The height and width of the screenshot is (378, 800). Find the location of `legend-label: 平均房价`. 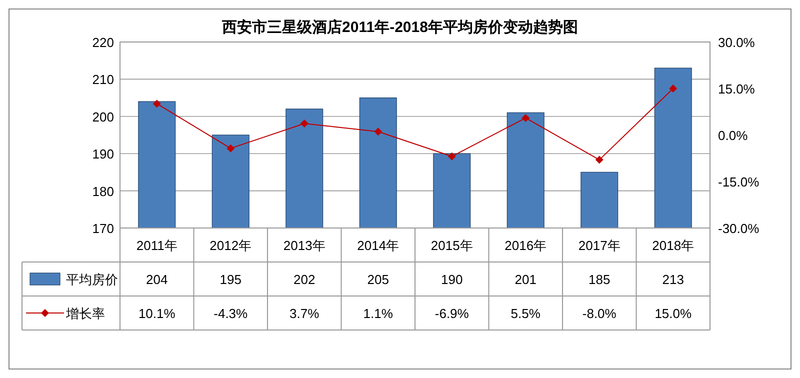

legend-label: 平均房价 is located at coordinates (92, 279).